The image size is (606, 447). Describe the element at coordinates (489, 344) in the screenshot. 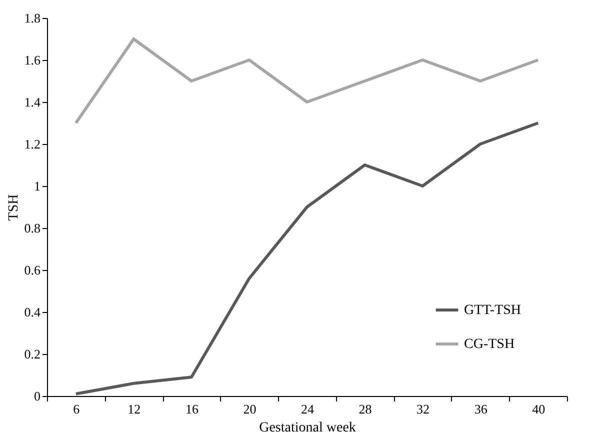

I see `legend-label: CG-TSH` at that location.